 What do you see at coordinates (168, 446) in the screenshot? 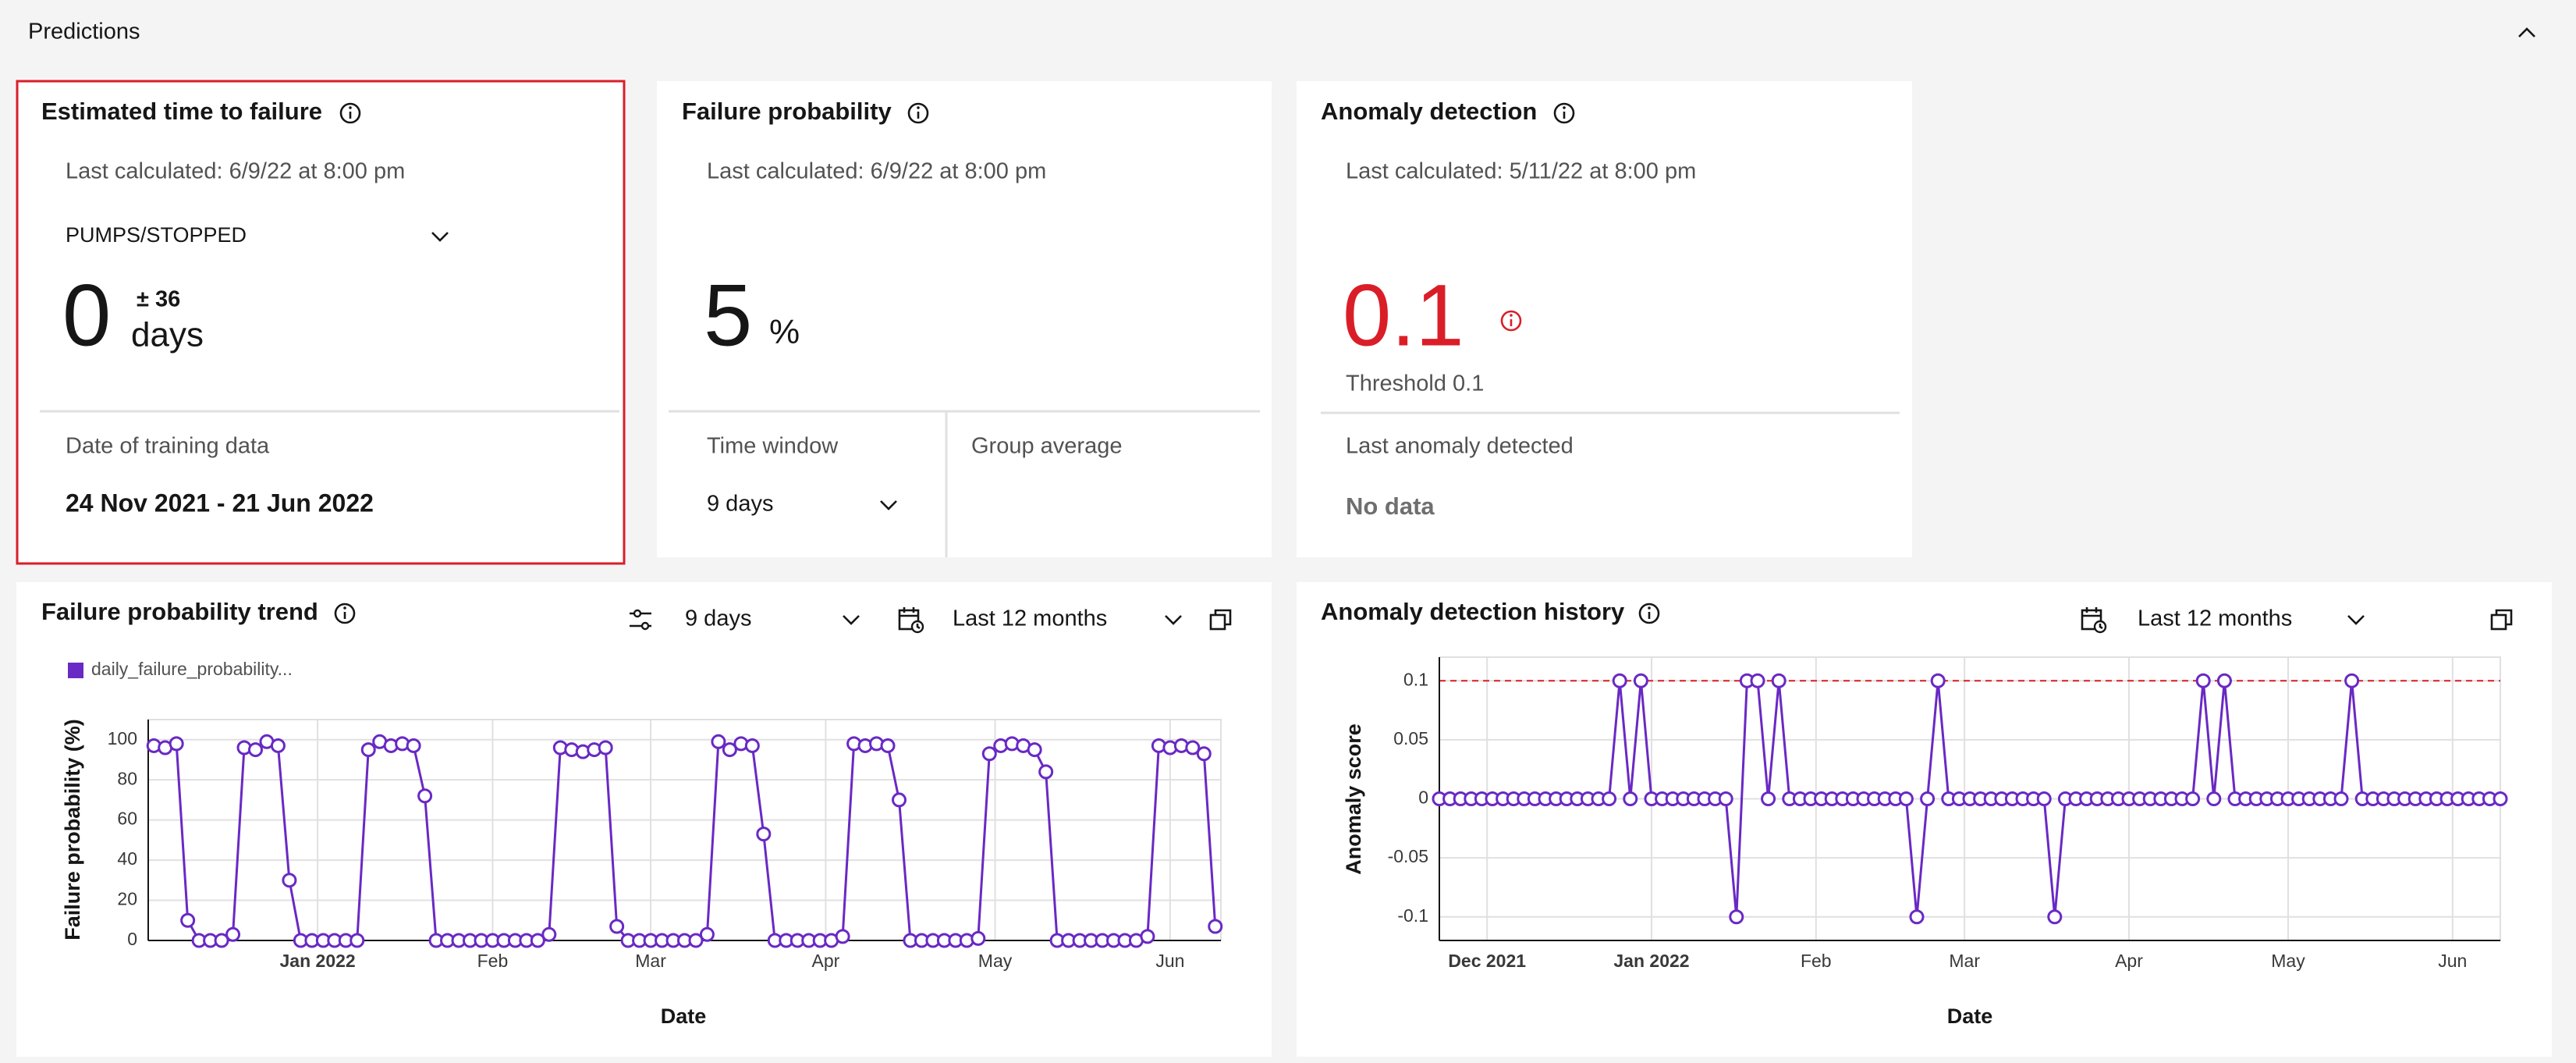
I see `footer-label: Date of training data` at bounding box center [168, 446].